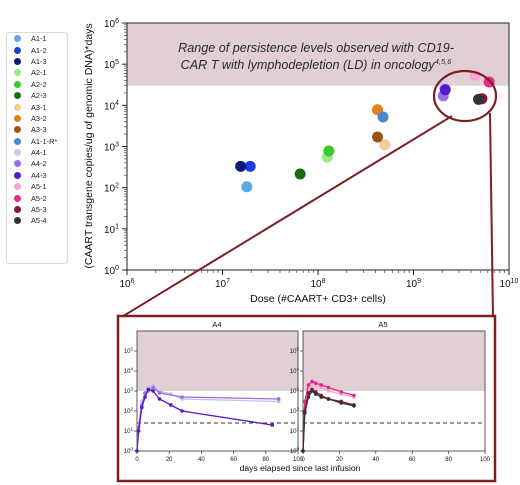 The width and height of the screenshot is (520, 485). Describe the element at coordinates (37, 220) in the screenshot. I see `legend-item: A5-4` at that location.